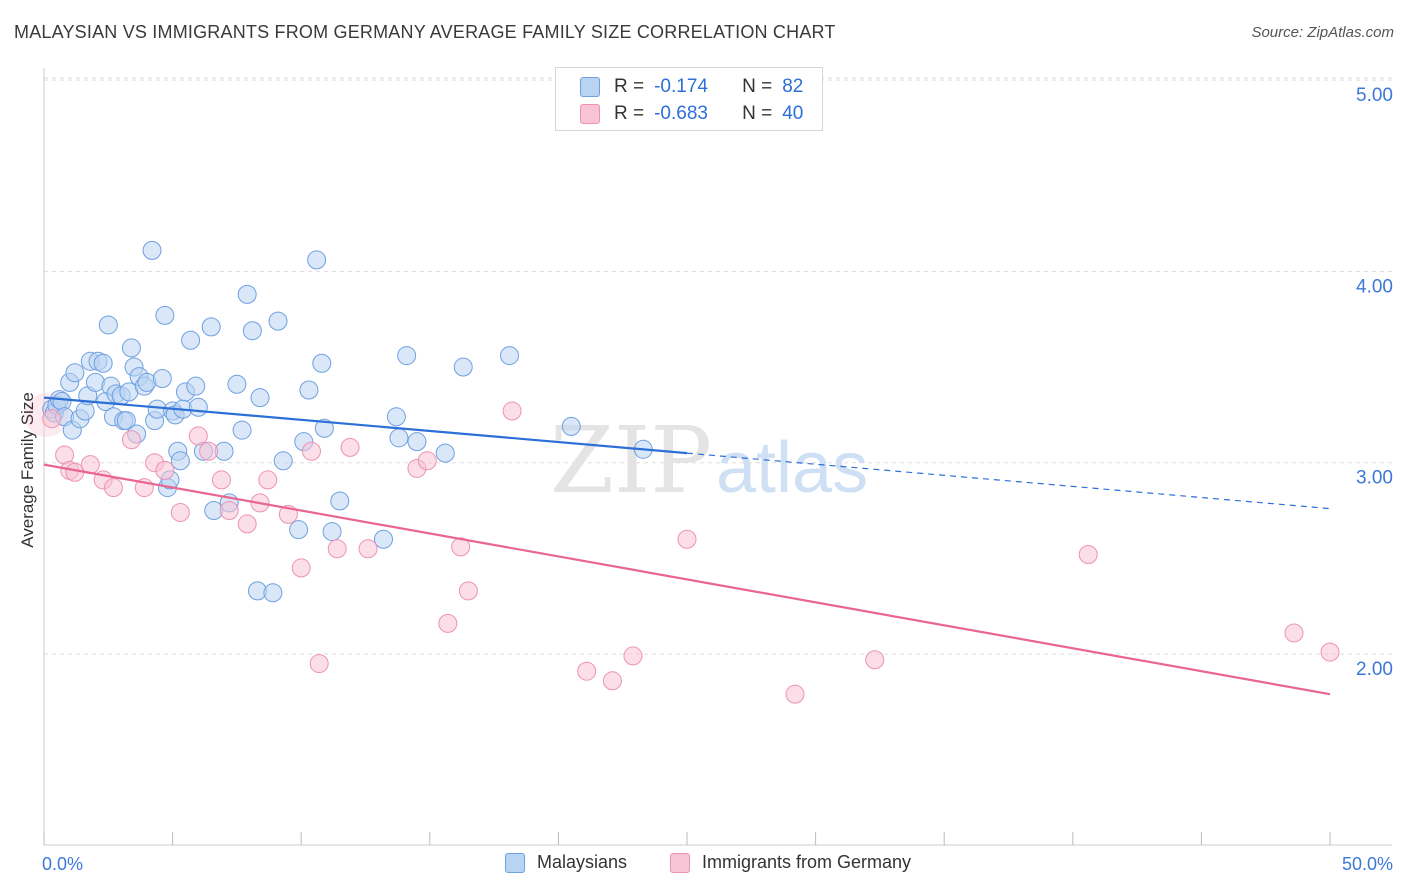 This screenshot has width=1406, height=892. Describe the element at coordinates (27, 470) in the screenshot. I see `y-axis-label: Average Family Size` at that location.